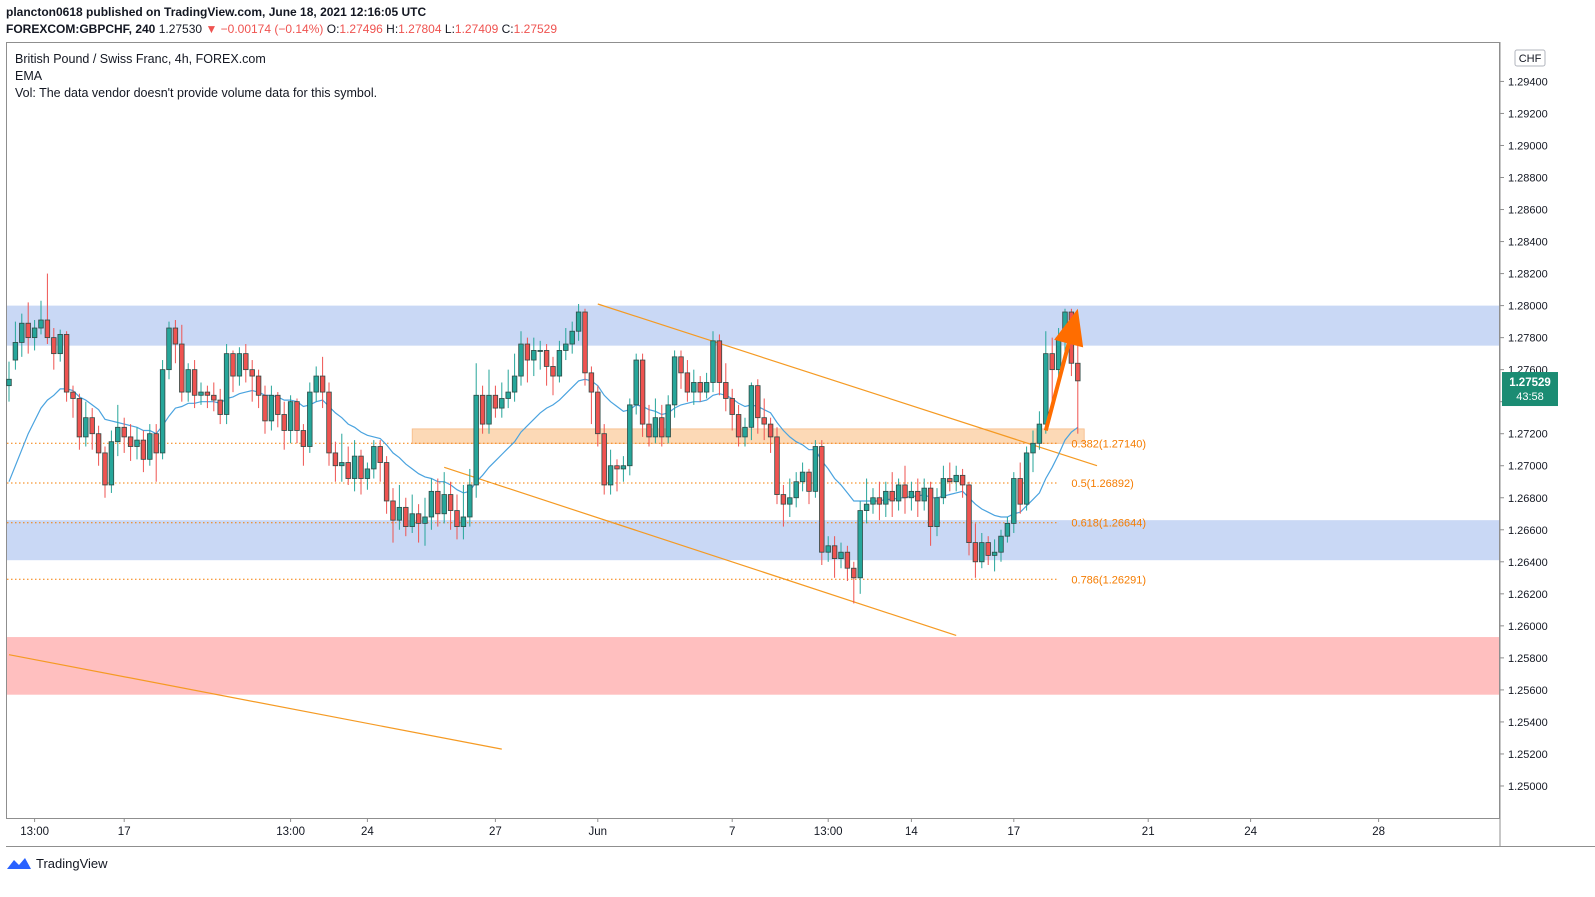 This screenshot has width=1595, height=897. What do you see at coordinates (1063, 370) in the screenshot?
I see `arrow-layer` at bounding box center [1063, 370].